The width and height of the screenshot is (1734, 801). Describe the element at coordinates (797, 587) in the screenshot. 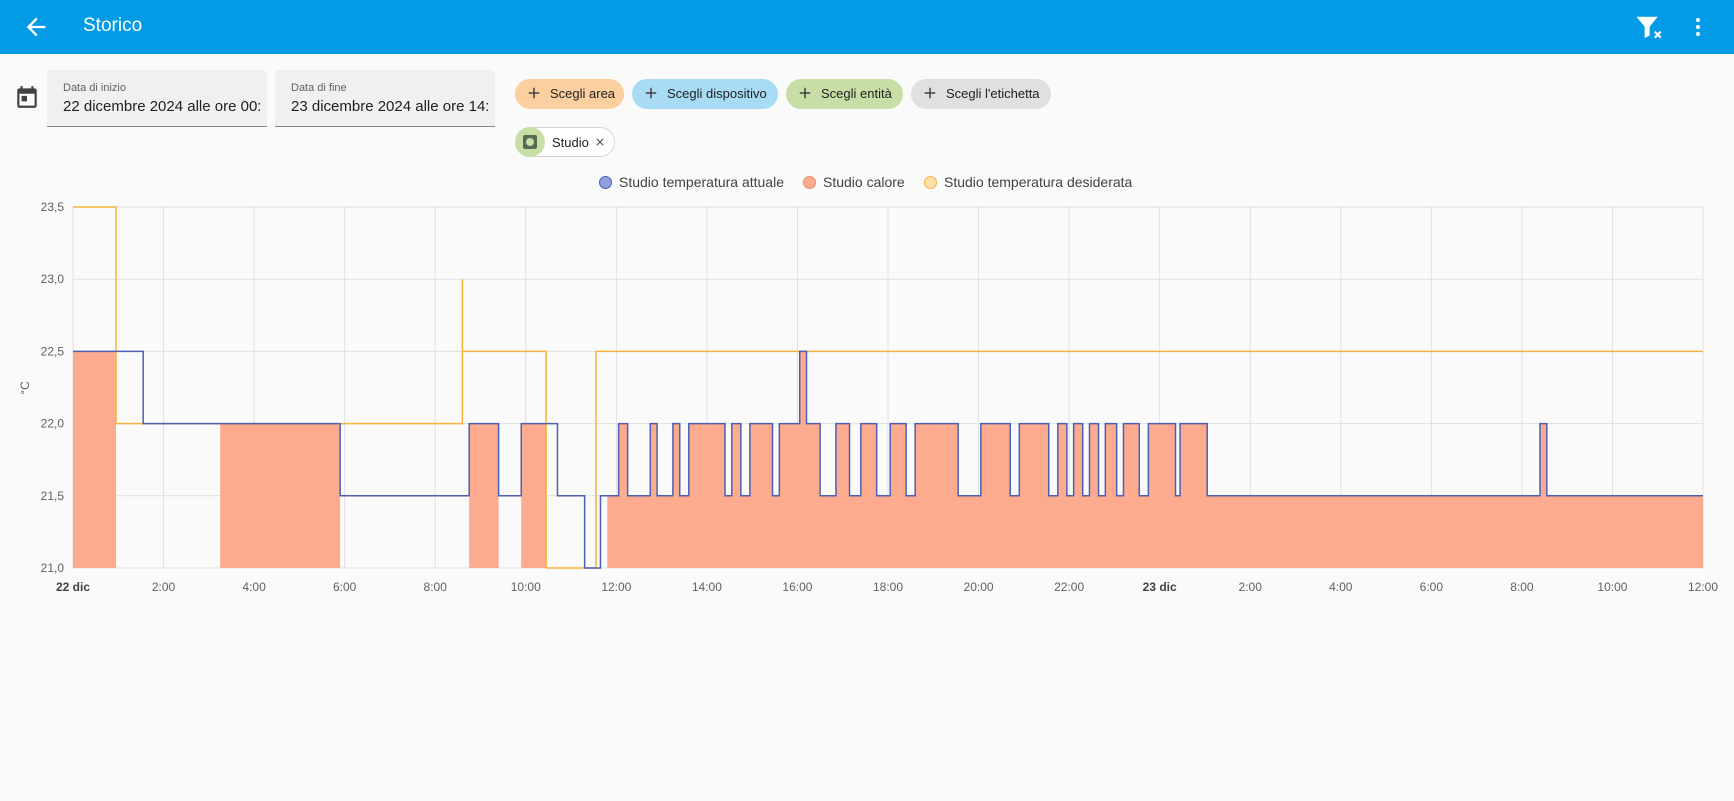

I see `x-tick-label: 16:00` at that location.